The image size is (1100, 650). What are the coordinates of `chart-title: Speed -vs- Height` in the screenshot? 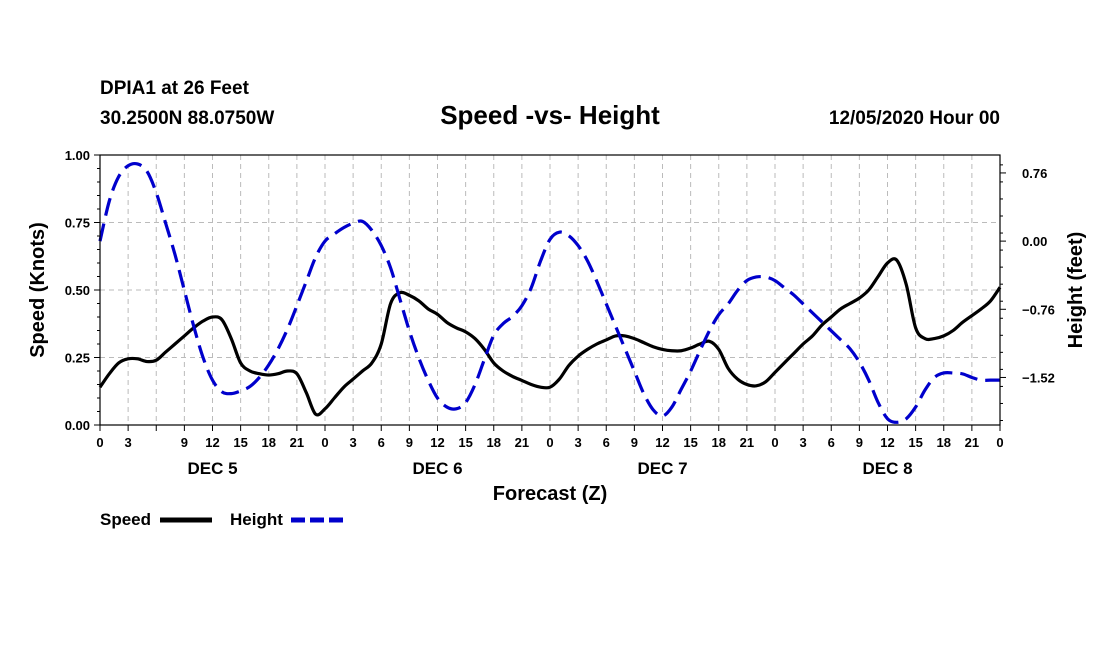 It's located at (550, 115).